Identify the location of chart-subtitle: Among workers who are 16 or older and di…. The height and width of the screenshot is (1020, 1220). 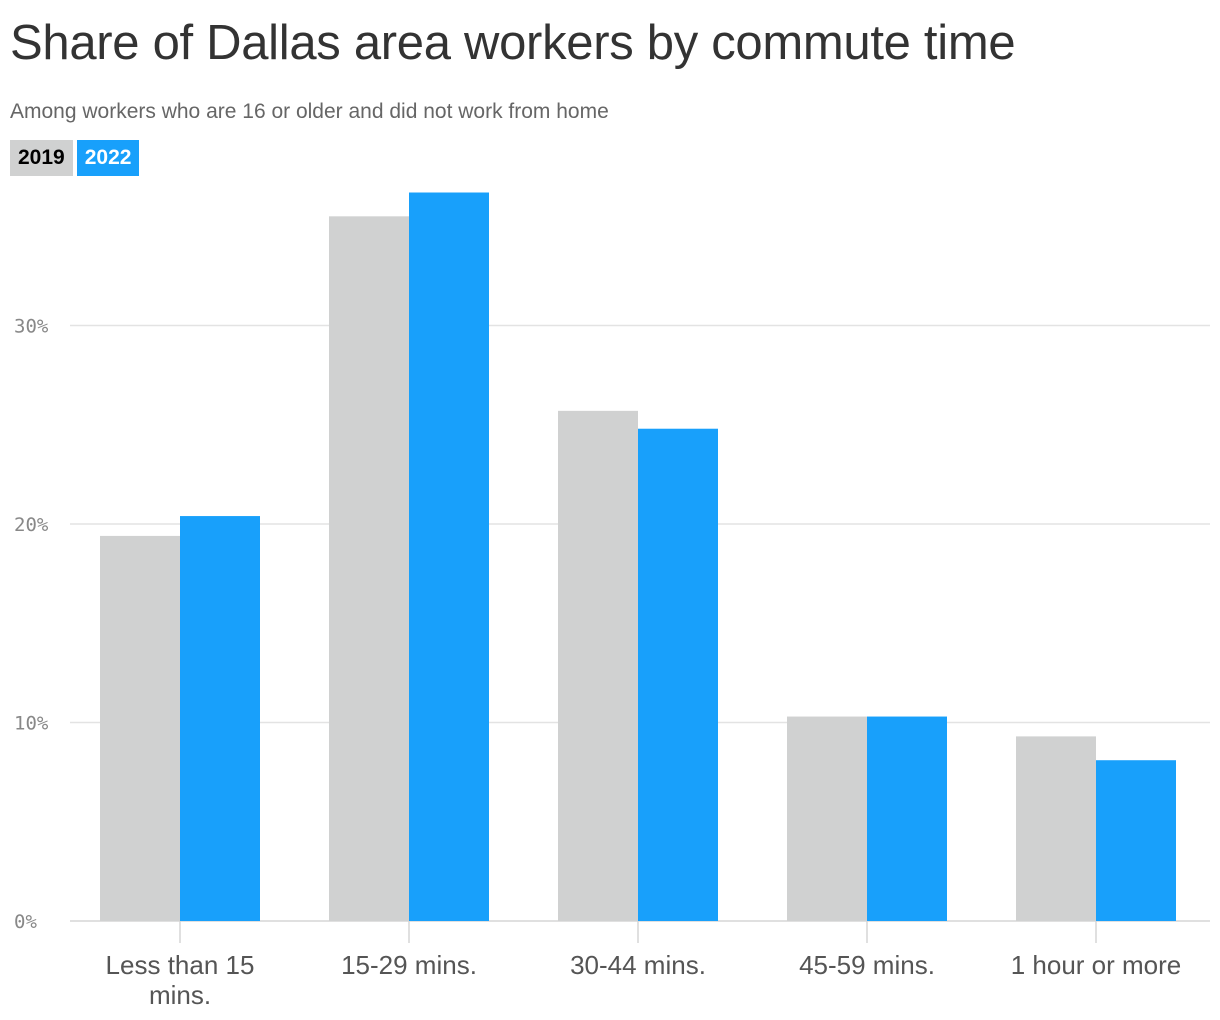
(309, 111).